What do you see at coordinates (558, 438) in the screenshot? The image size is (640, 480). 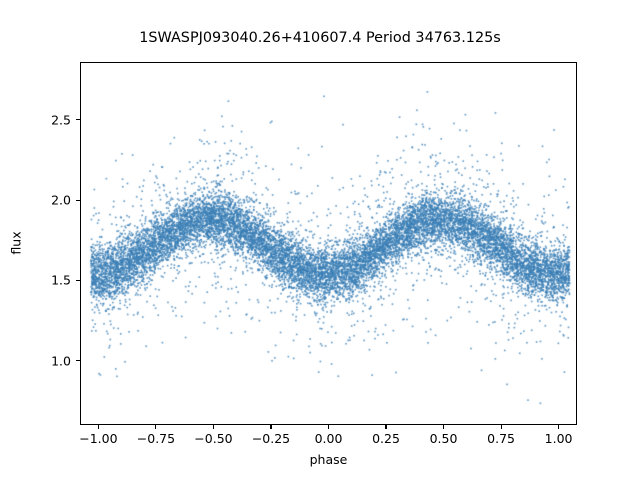 I see `x-axis-tick-label: 1.00` at bounding box center [558, 438].